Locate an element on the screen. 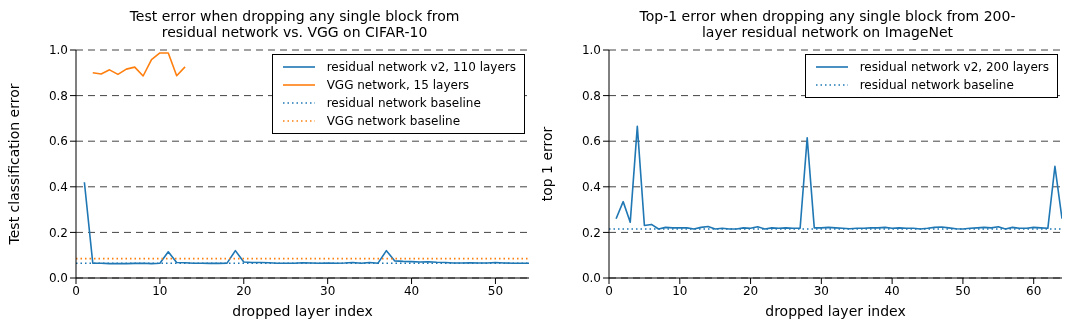 This screenshot has width=1083, height=333. legend-label: VGG network baseline is located at coordinates (393, 121).